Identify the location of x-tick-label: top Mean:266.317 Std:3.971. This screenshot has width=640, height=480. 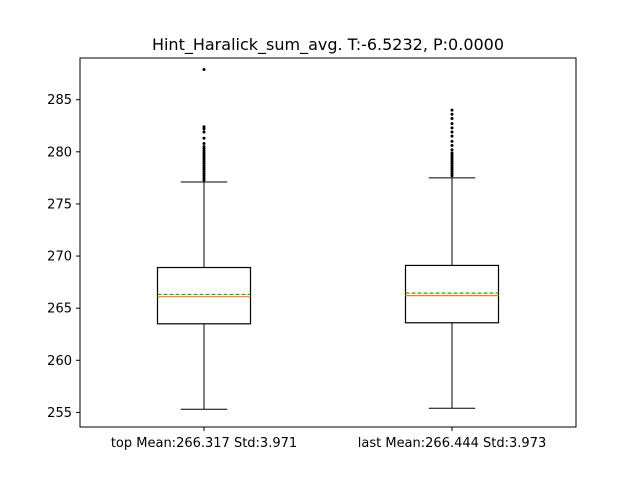
(204, 443).